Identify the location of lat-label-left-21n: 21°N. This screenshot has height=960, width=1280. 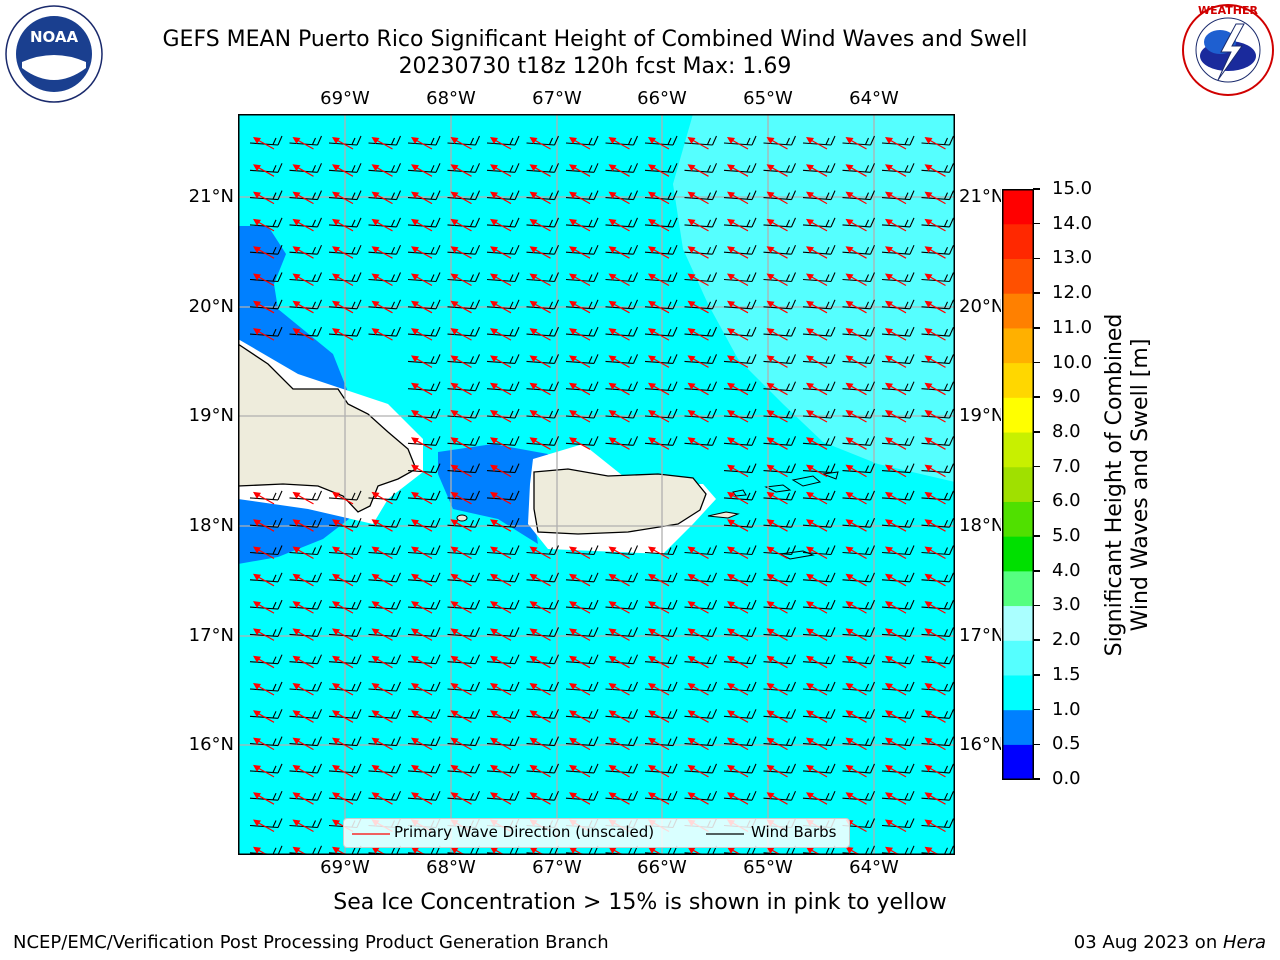
(211, 196).